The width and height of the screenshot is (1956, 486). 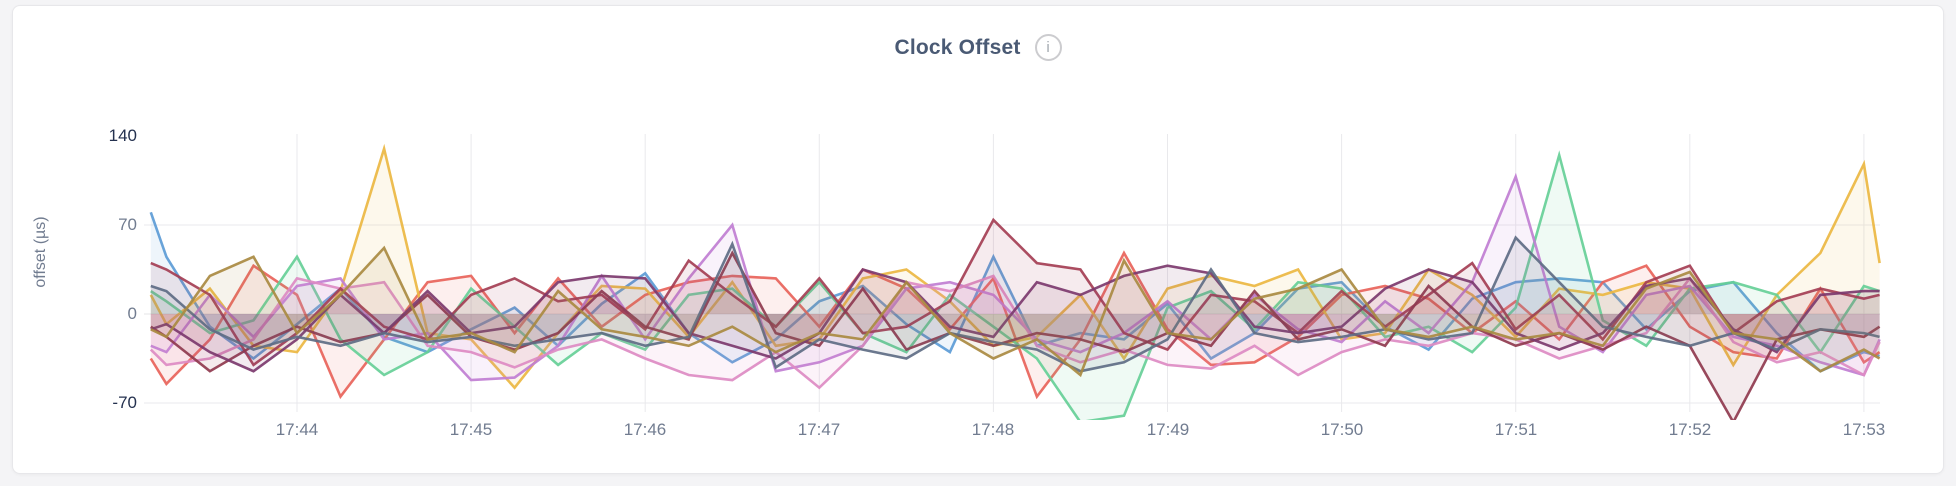 What do you see at coordinates (957, 47) in the screenshot?
I see `chart-title: Clock Offset` at bounding box center [957, 47].